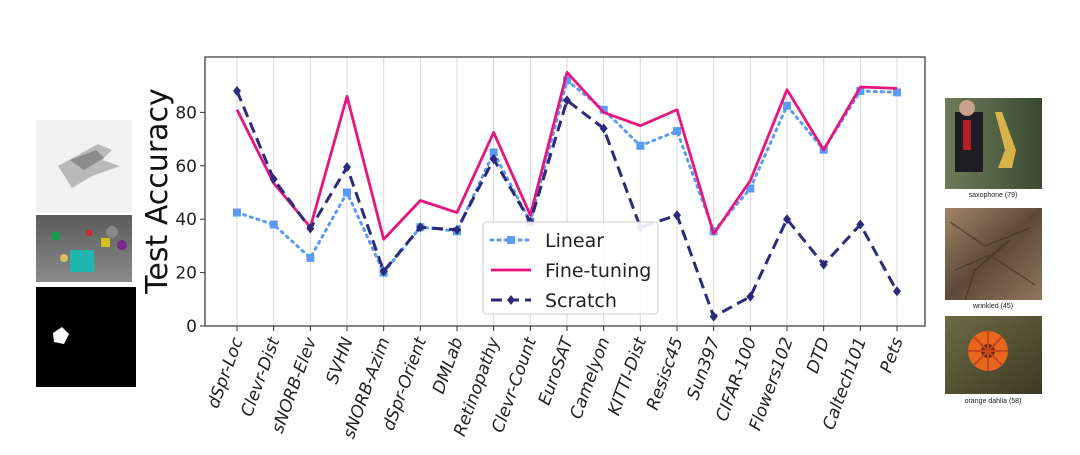 The width and height of the screenshot is (1080, 455). I want to click on legend-box, so click(570, 268).